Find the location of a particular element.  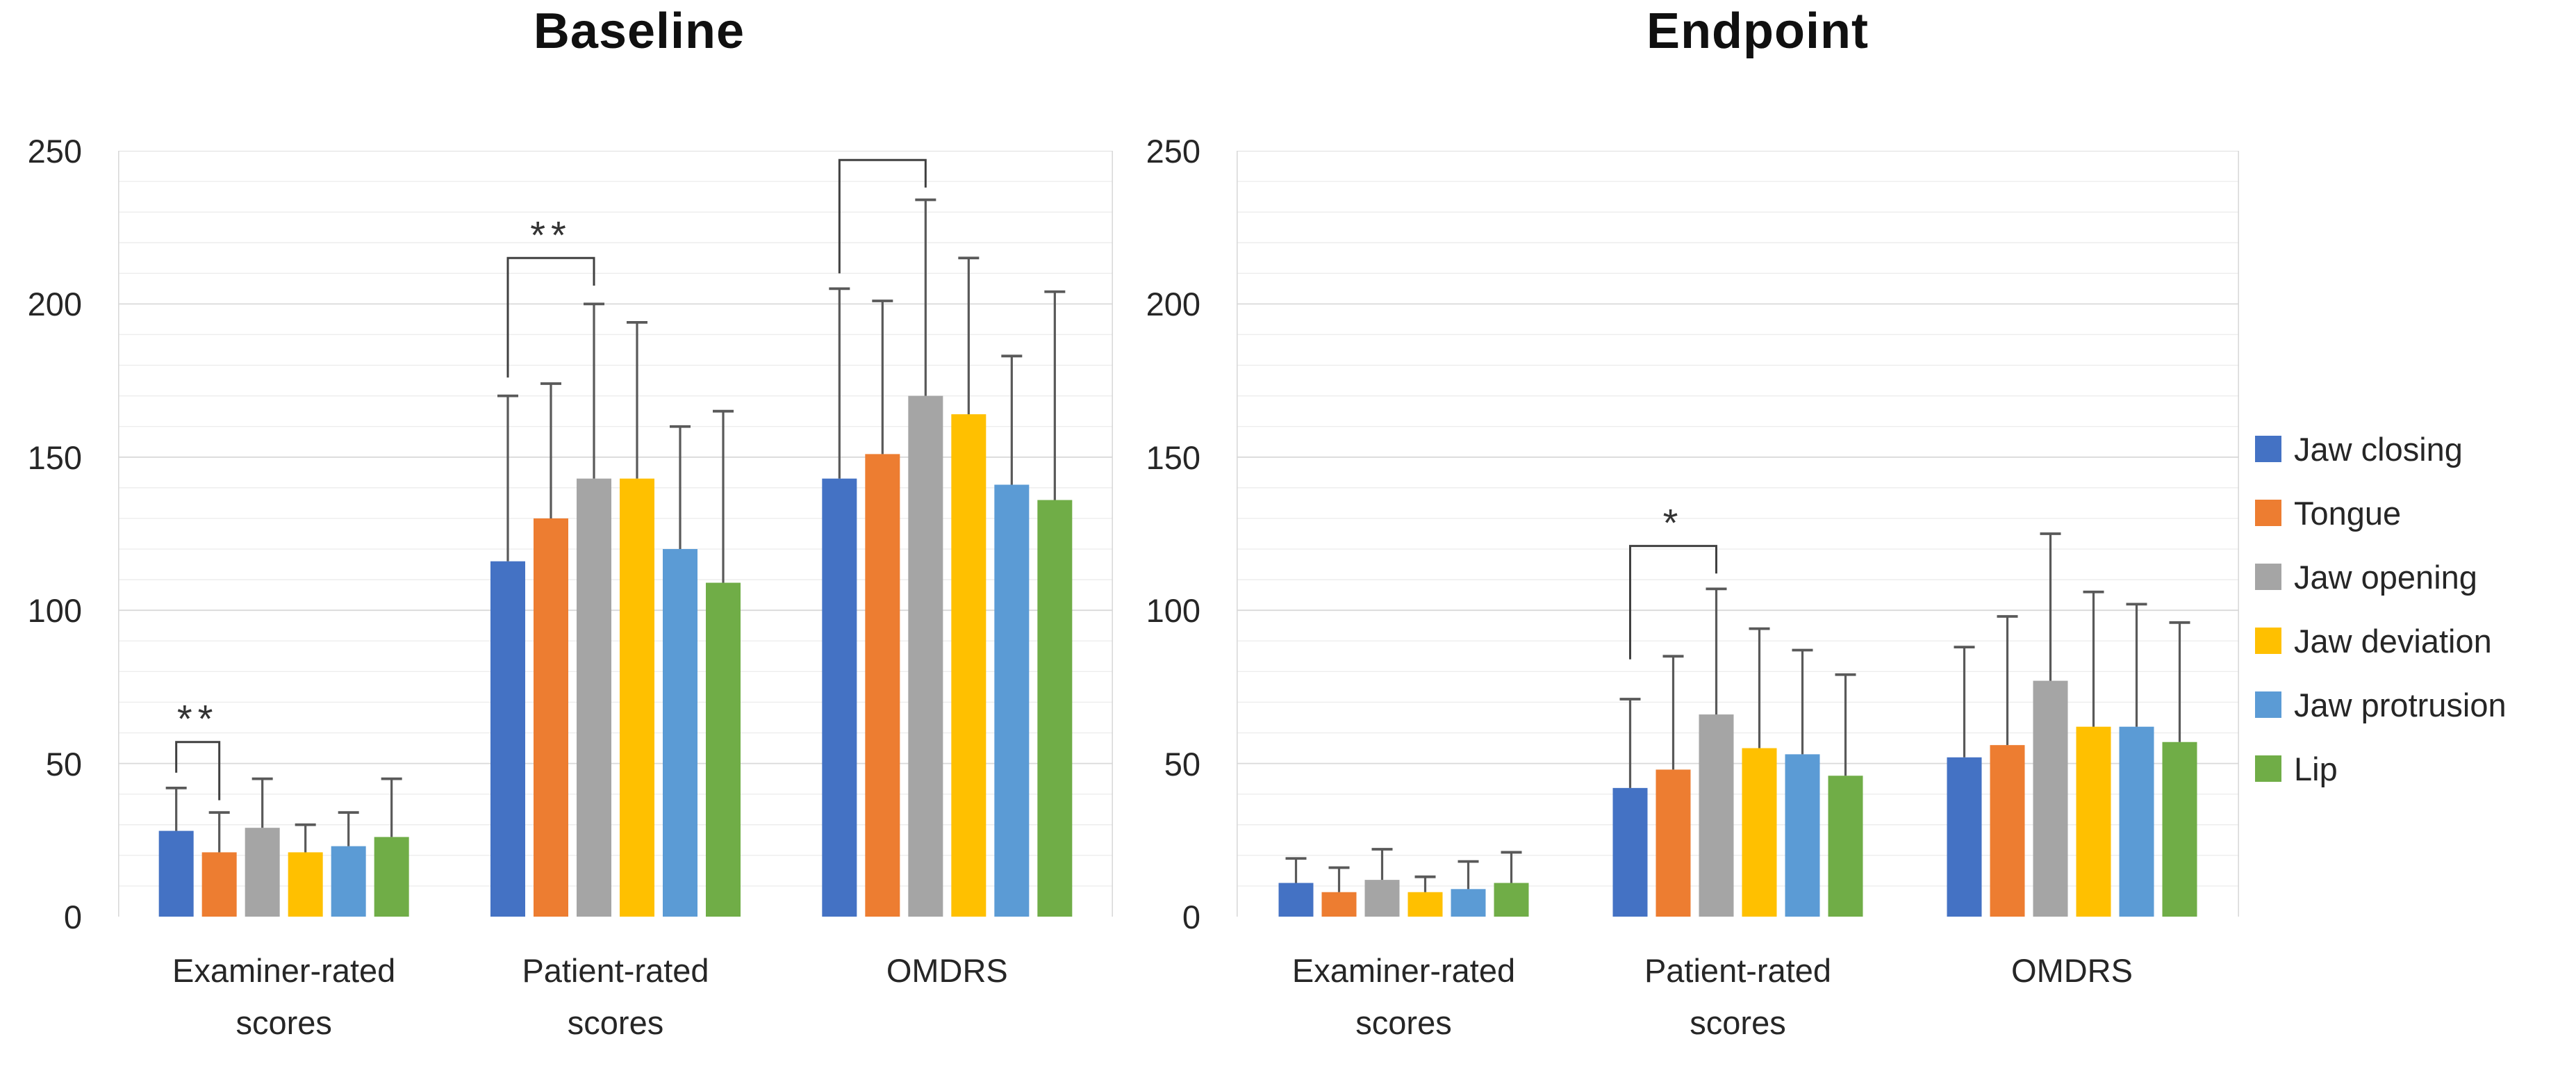

bar-endpoint-cat1-jaw-opening is located at coordinates (1717, 815).